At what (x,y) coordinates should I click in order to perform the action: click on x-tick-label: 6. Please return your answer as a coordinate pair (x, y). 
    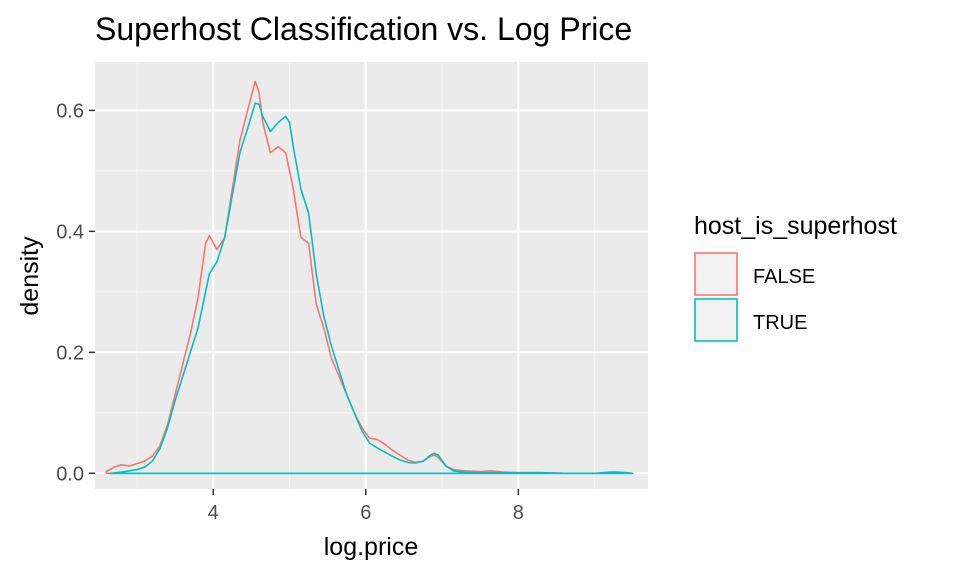
    Looking at the image, I should click on (365, 513).